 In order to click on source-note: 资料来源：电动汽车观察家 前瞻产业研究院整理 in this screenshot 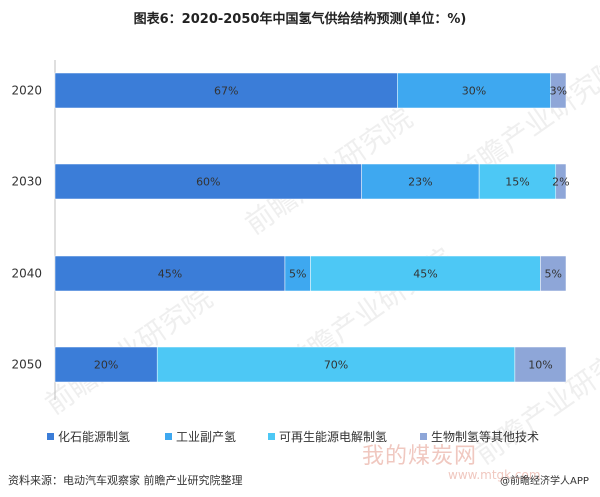, I will do `click(125, 480)`.